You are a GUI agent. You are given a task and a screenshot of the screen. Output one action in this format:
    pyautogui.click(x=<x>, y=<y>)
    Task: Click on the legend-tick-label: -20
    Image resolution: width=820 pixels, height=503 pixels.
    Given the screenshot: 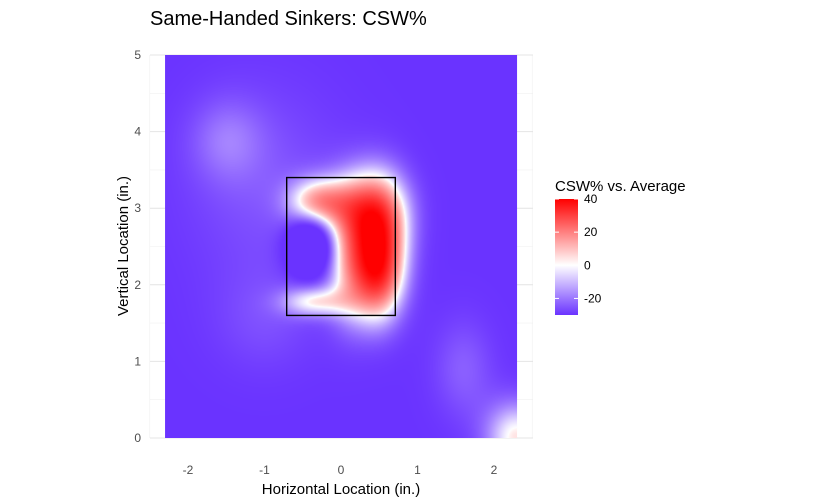 What is the action you would take?
    pyautogui.click(x=593, y=298)
    